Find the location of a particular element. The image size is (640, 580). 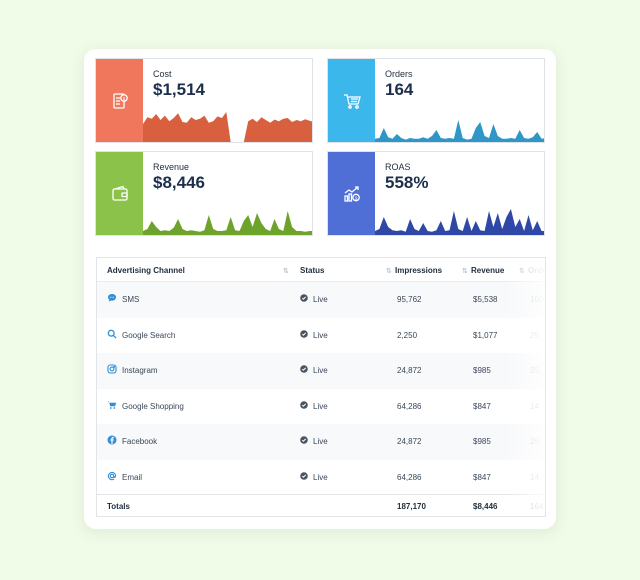

chat-icon is located at coordinates (112, 298).